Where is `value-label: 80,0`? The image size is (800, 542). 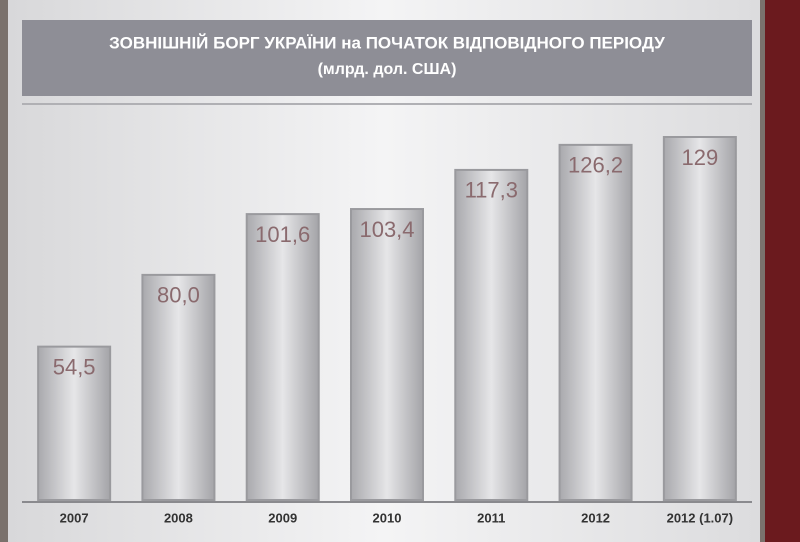 value-label: 80,0 is located at coordinates (178, 295).